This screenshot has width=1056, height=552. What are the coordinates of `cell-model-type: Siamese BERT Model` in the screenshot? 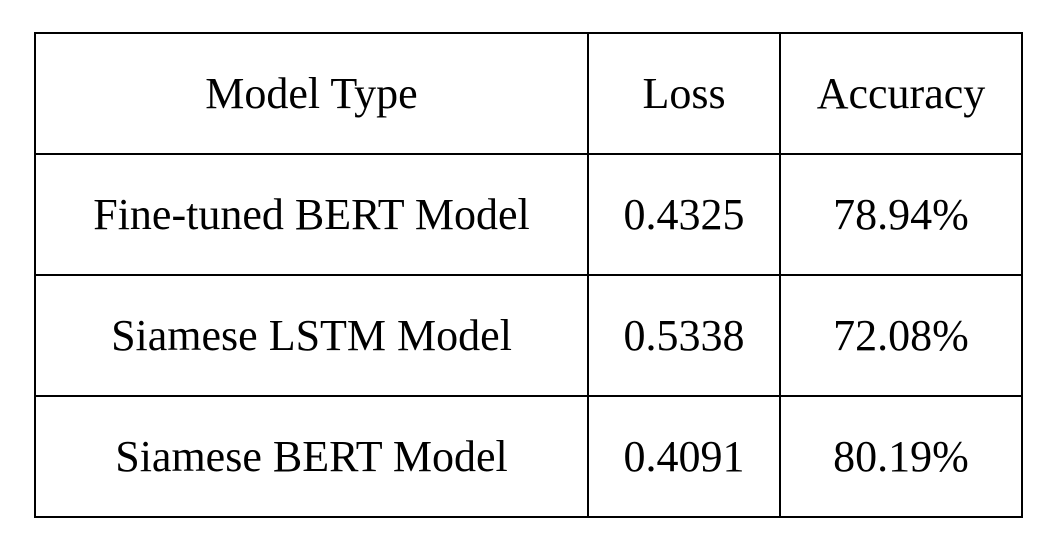 It's located at (311, 456).